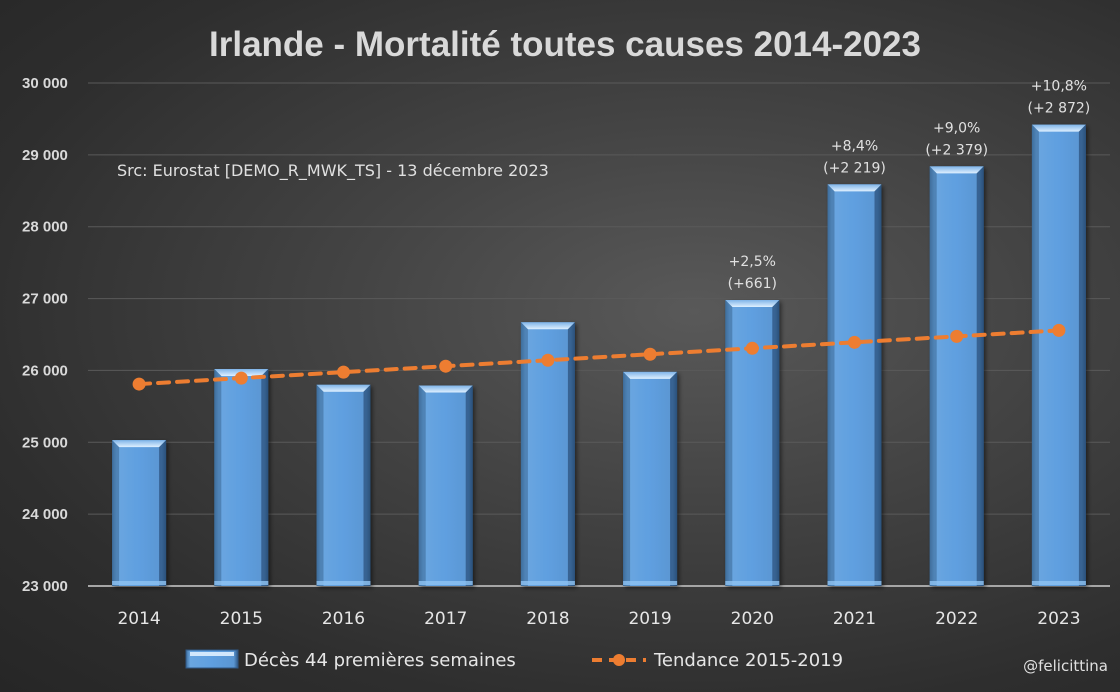 Image resolution: width=1120 pixels, height=692 pixels. I want to click on x-tick-label: 2018, so click(547, 619).